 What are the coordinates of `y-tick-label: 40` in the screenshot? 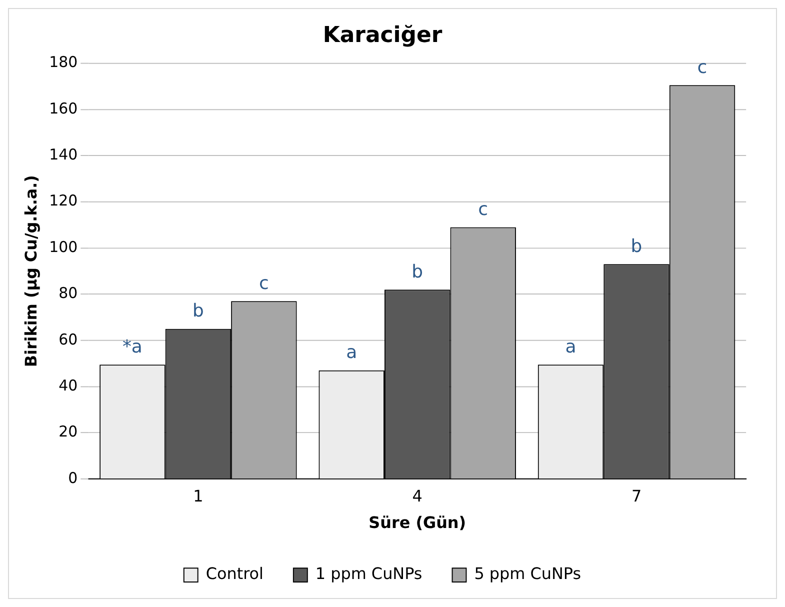 It's located at (68, 385).